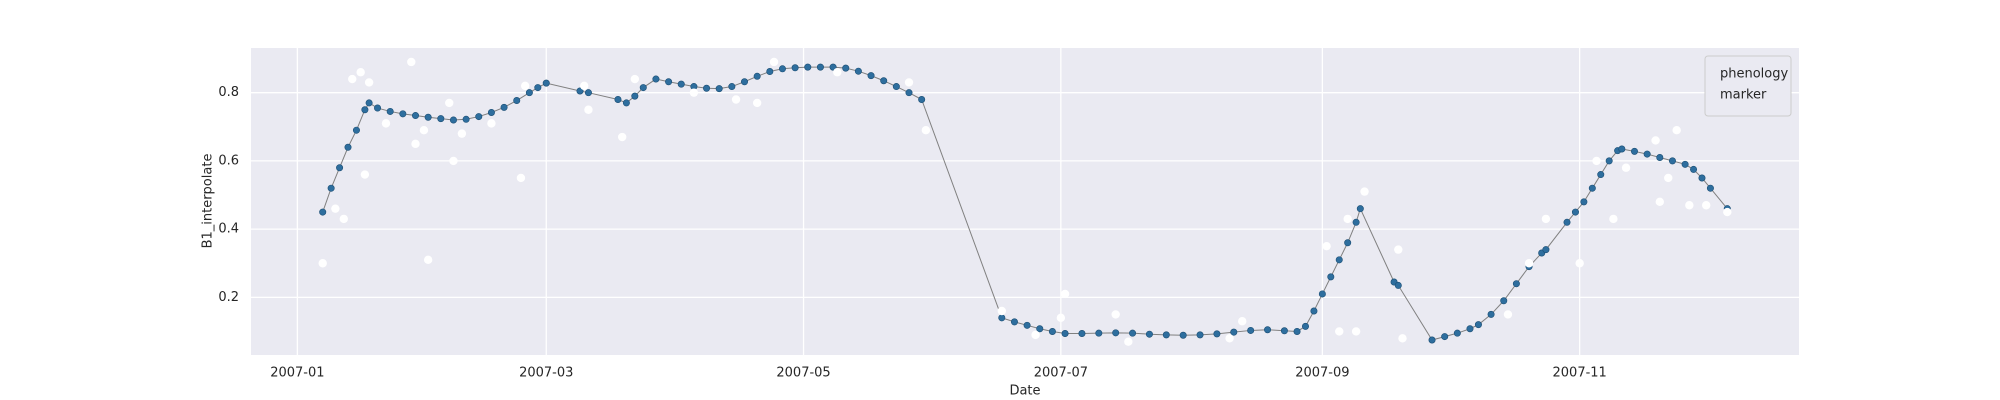 This screenshot has width=2000, height=400. Describe the element at coordinates (297, 373) in the screenshot. I see `x-tick-label: 2007-01` at that location.